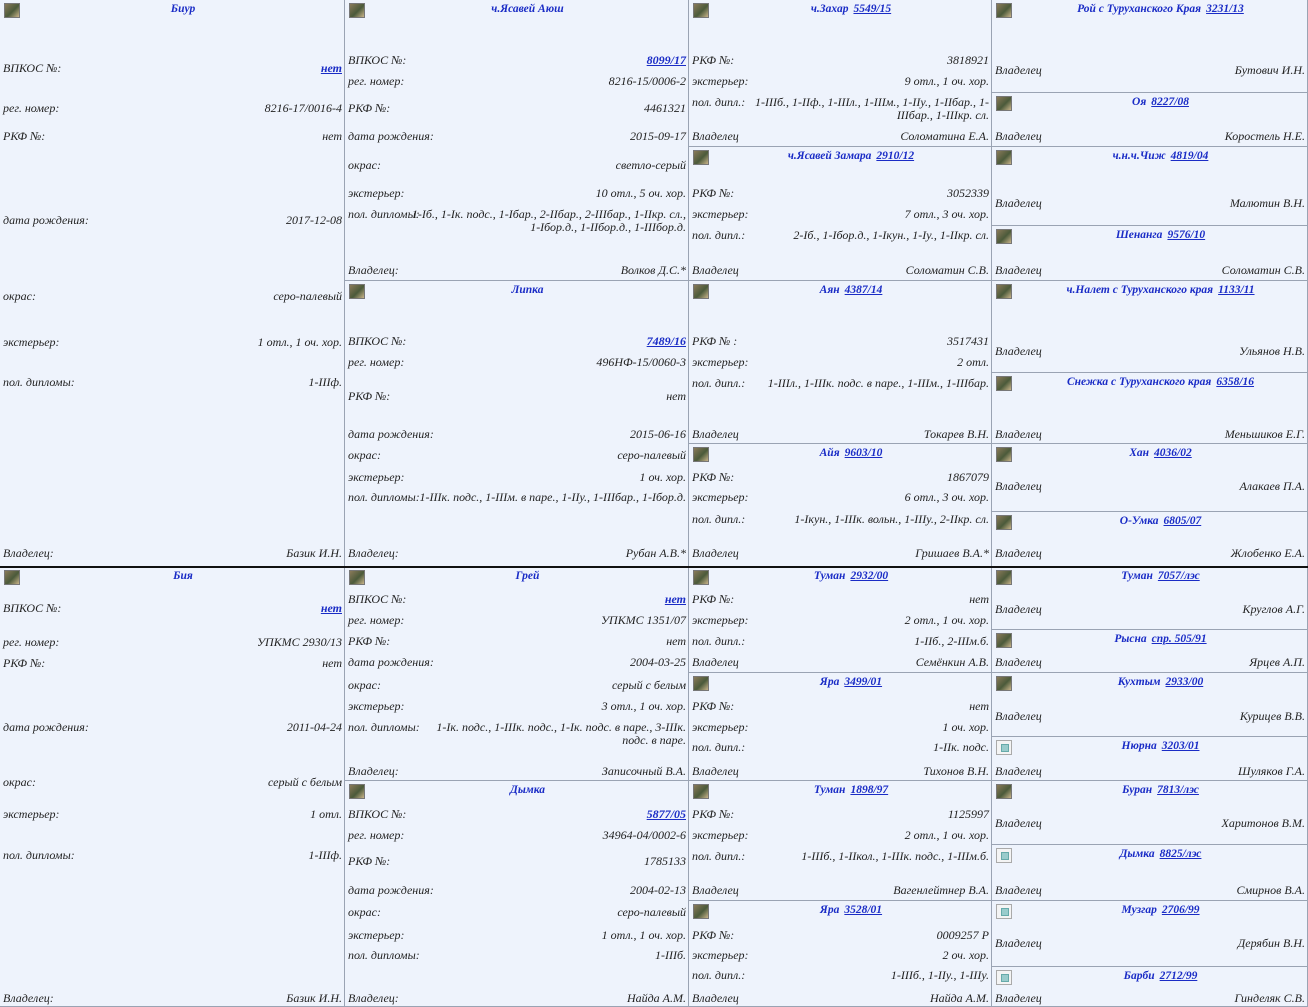  Describe the element at coordinates (829, 910) in the screenshot. I see `dog-name: Яра` at that location.